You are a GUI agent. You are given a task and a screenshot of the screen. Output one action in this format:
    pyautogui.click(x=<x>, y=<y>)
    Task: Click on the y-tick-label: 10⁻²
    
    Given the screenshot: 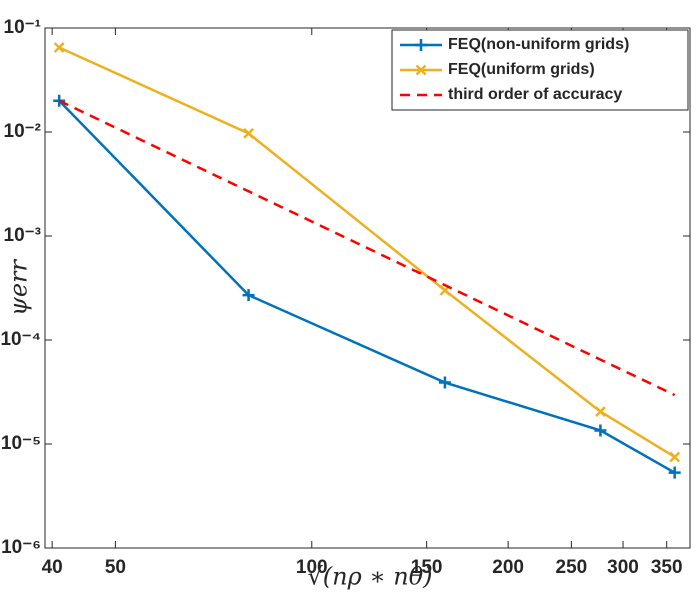 What is the action you would take?
    pyautogui.click(x=23, y=131)
    